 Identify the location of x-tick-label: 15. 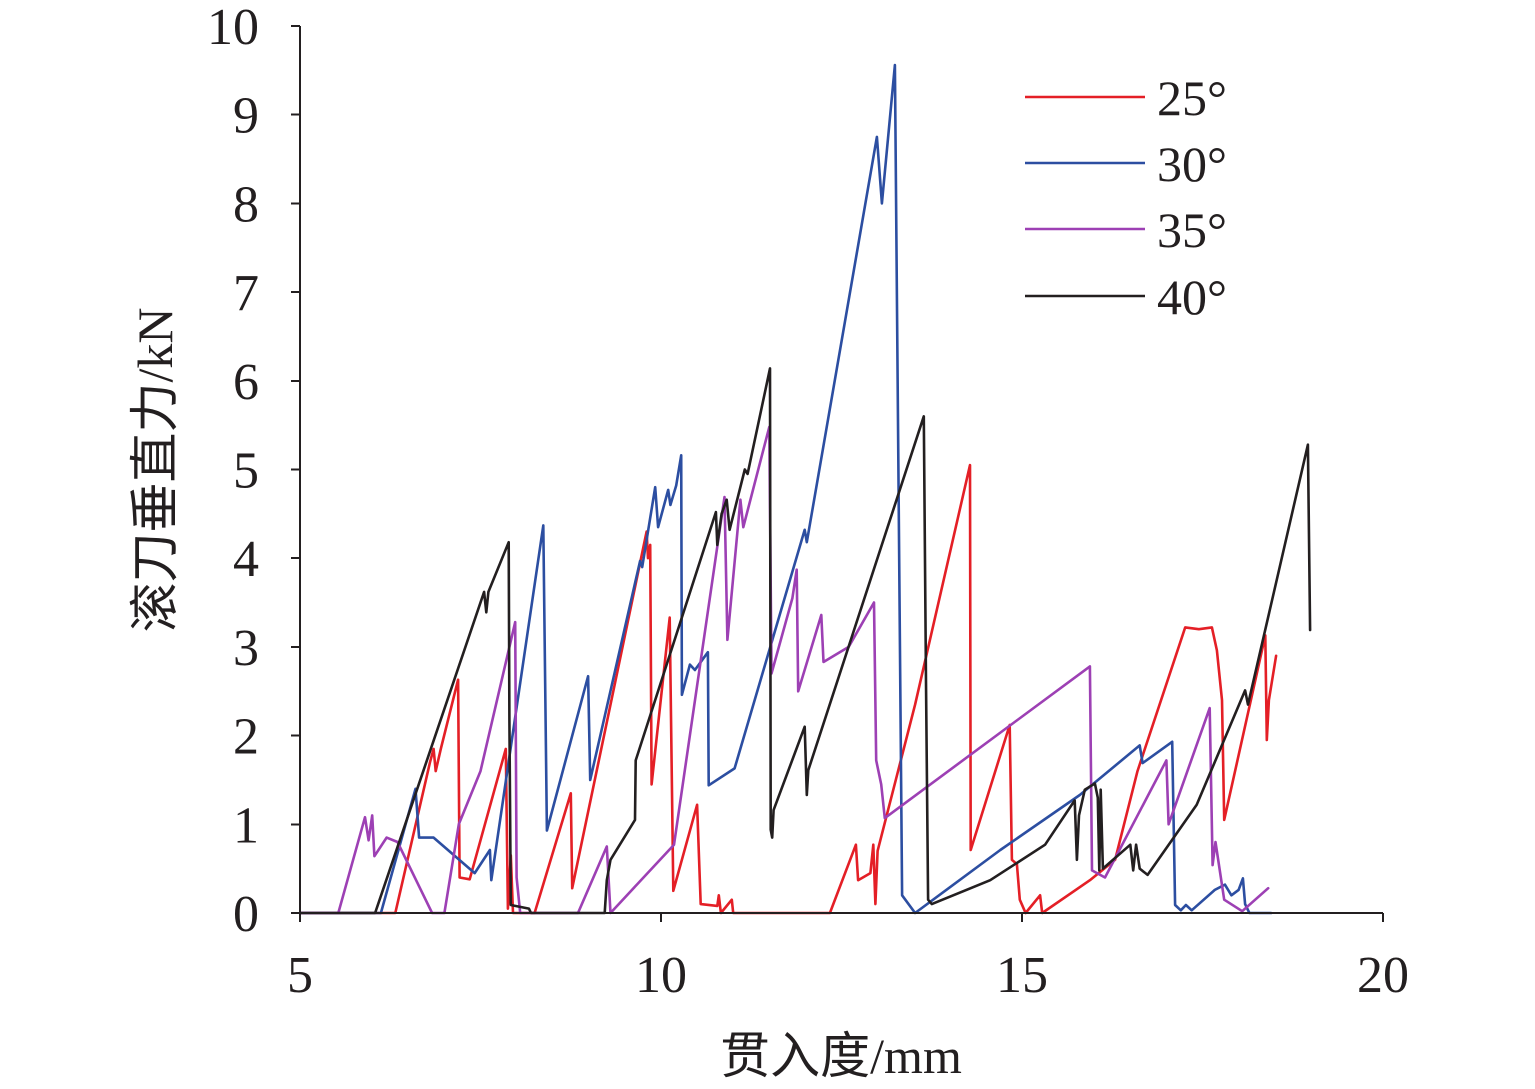
(1022, 975).